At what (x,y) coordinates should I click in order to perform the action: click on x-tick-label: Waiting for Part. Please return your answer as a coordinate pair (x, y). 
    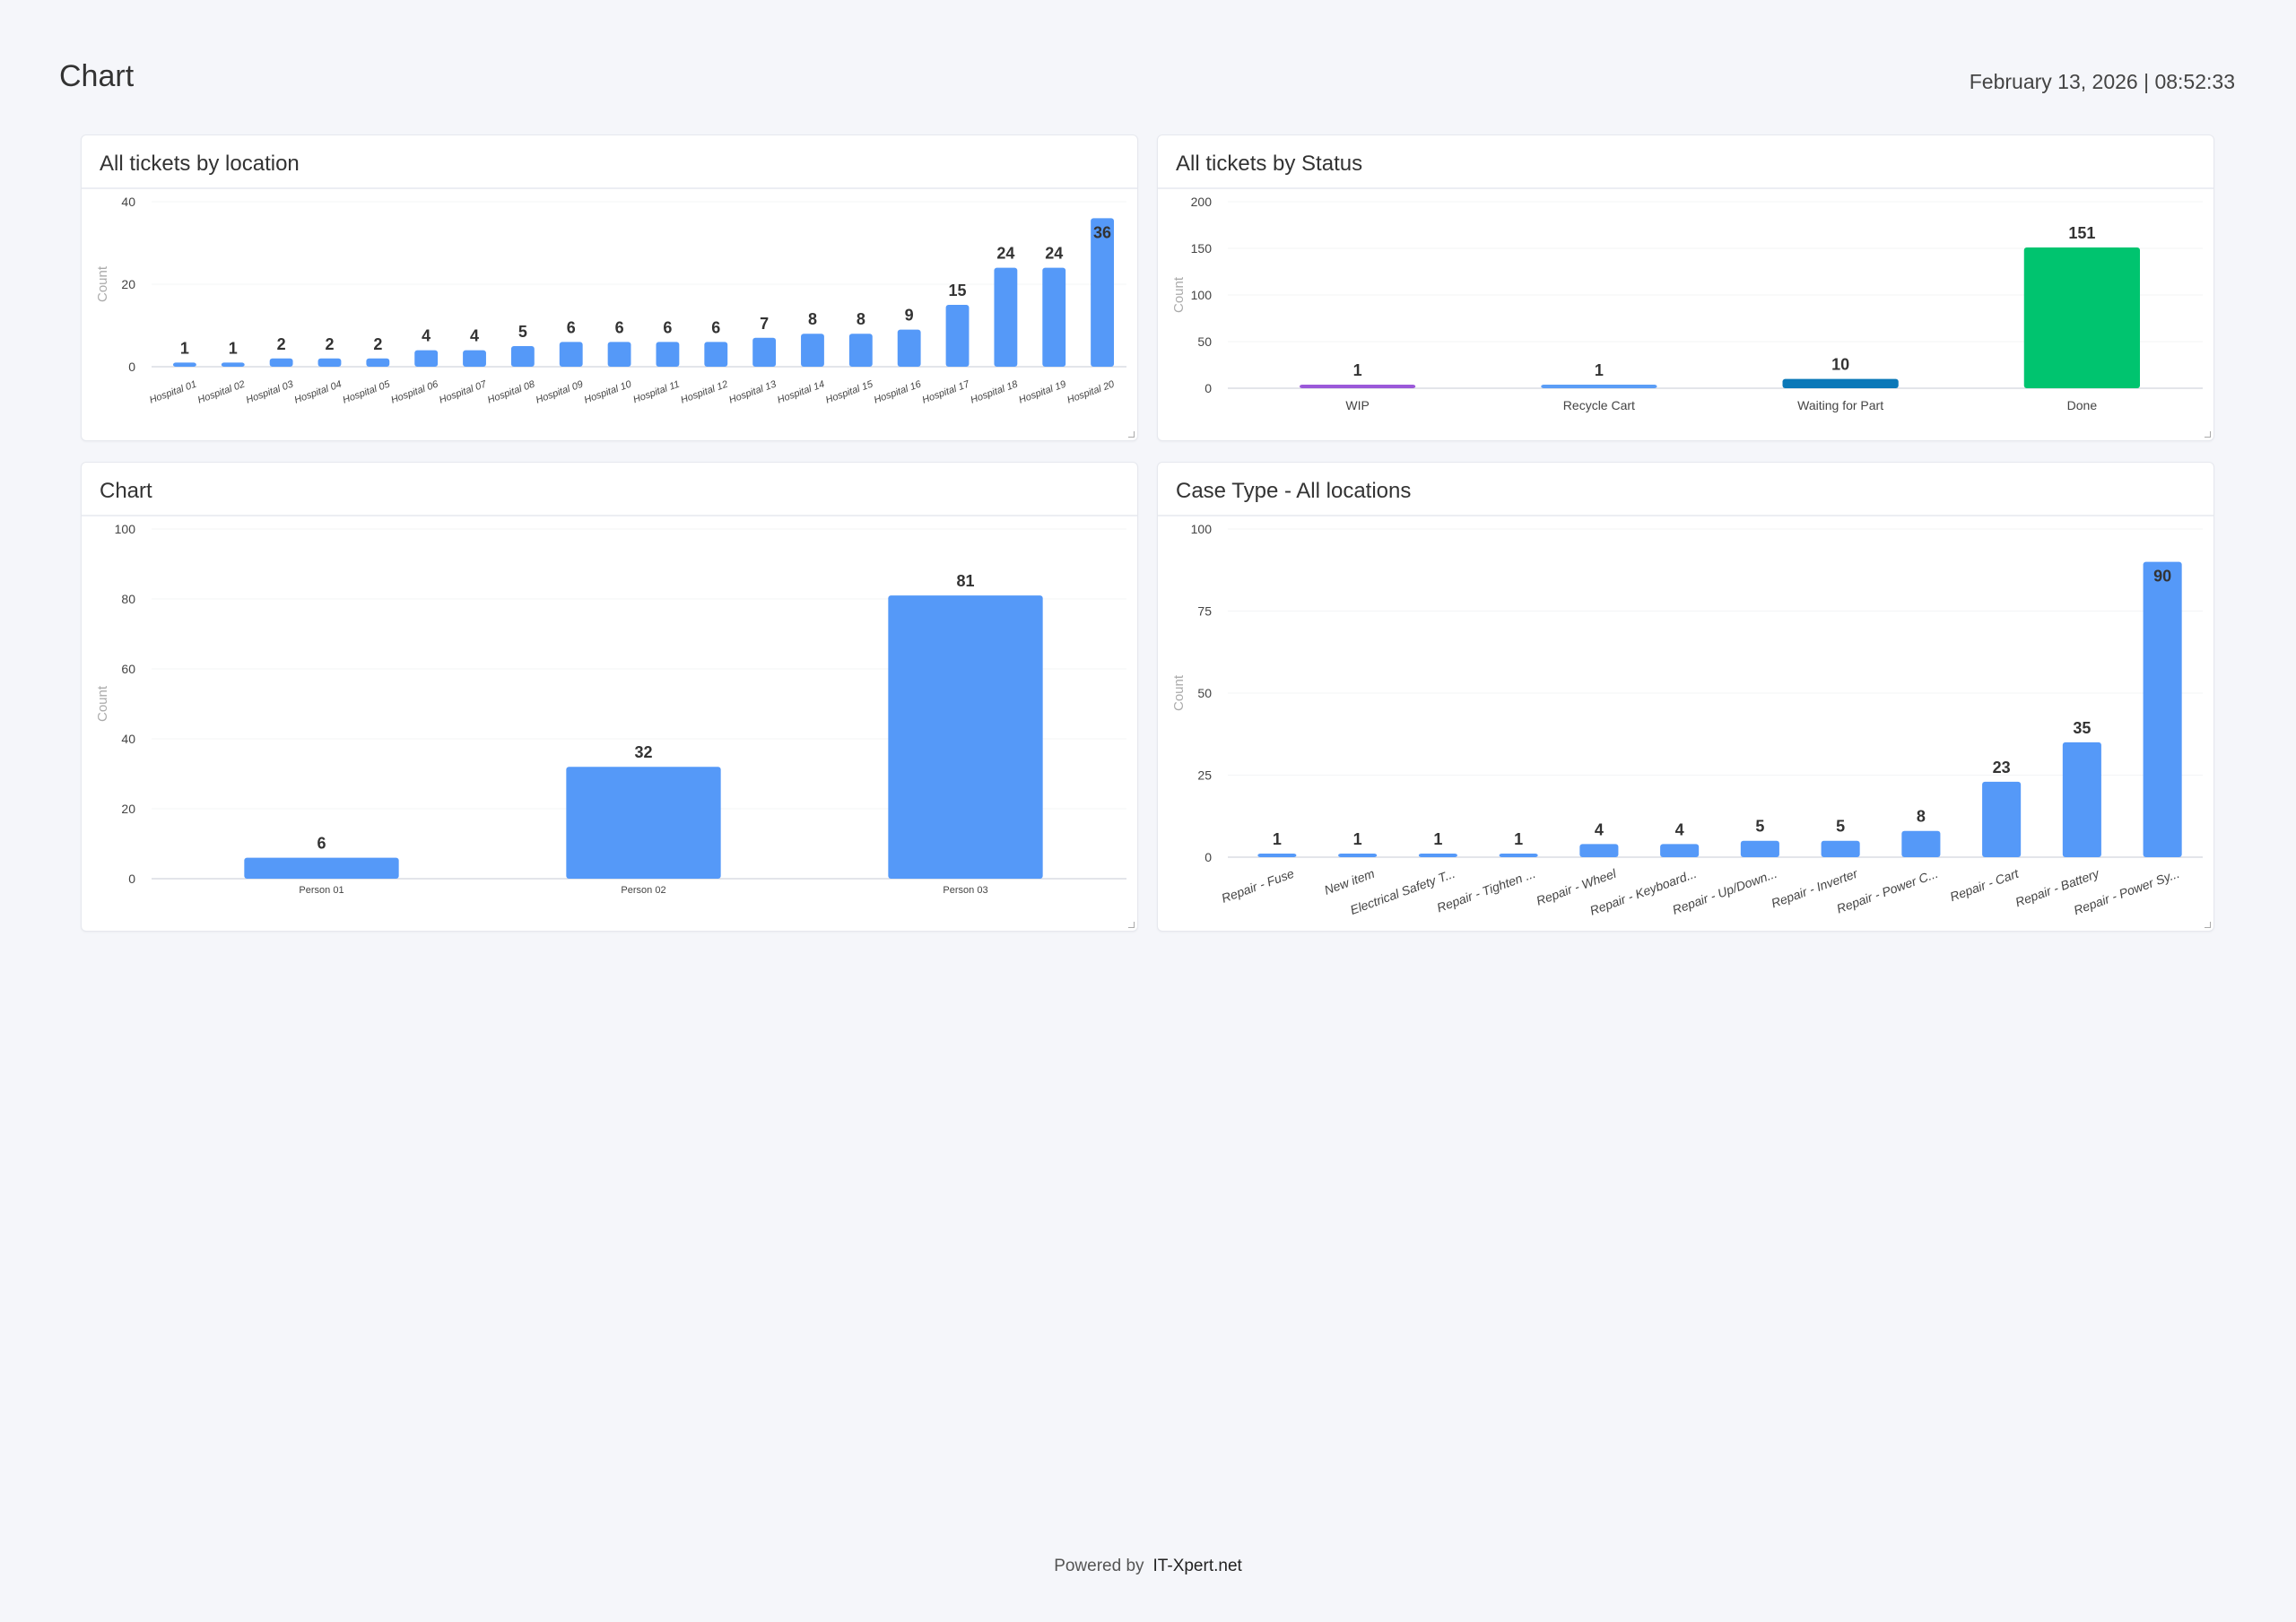
    Looking at the image, I should click on (1840, 405).